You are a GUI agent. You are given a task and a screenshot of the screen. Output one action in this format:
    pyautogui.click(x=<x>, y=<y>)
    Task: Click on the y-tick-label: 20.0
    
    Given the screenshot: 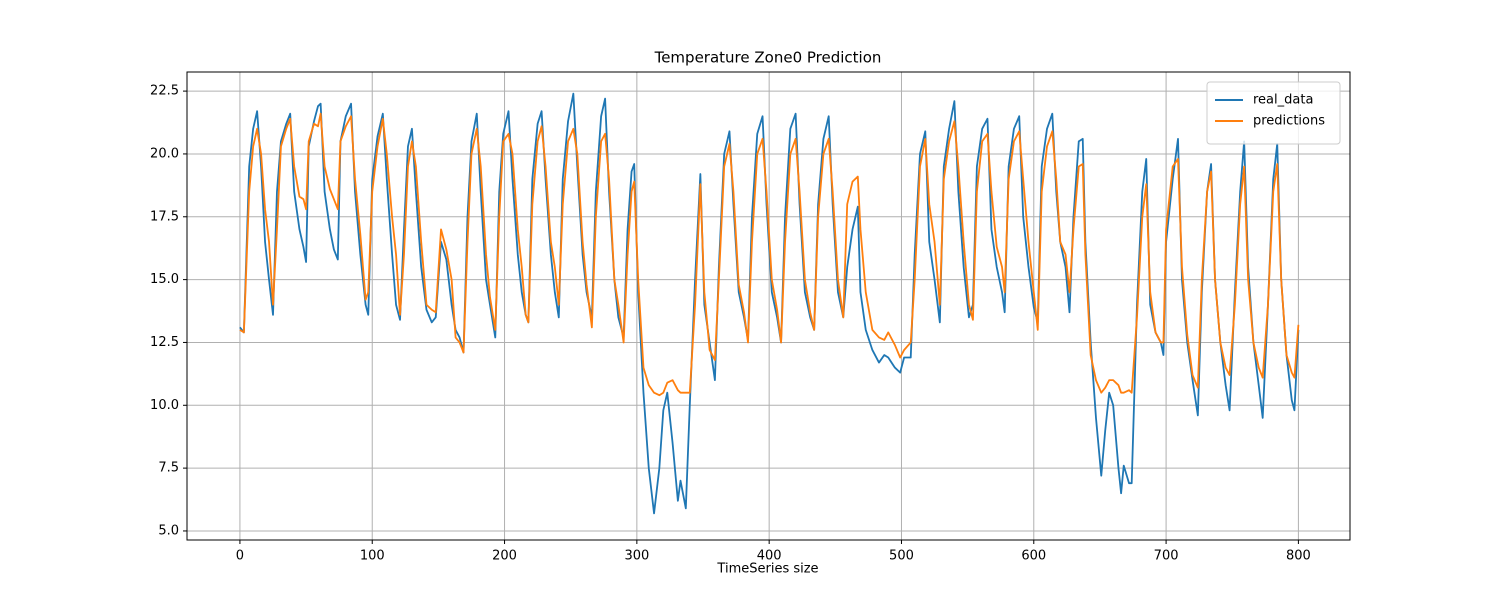 What is the action you would take?
    pyautogui.click(x=164, y=153)
    